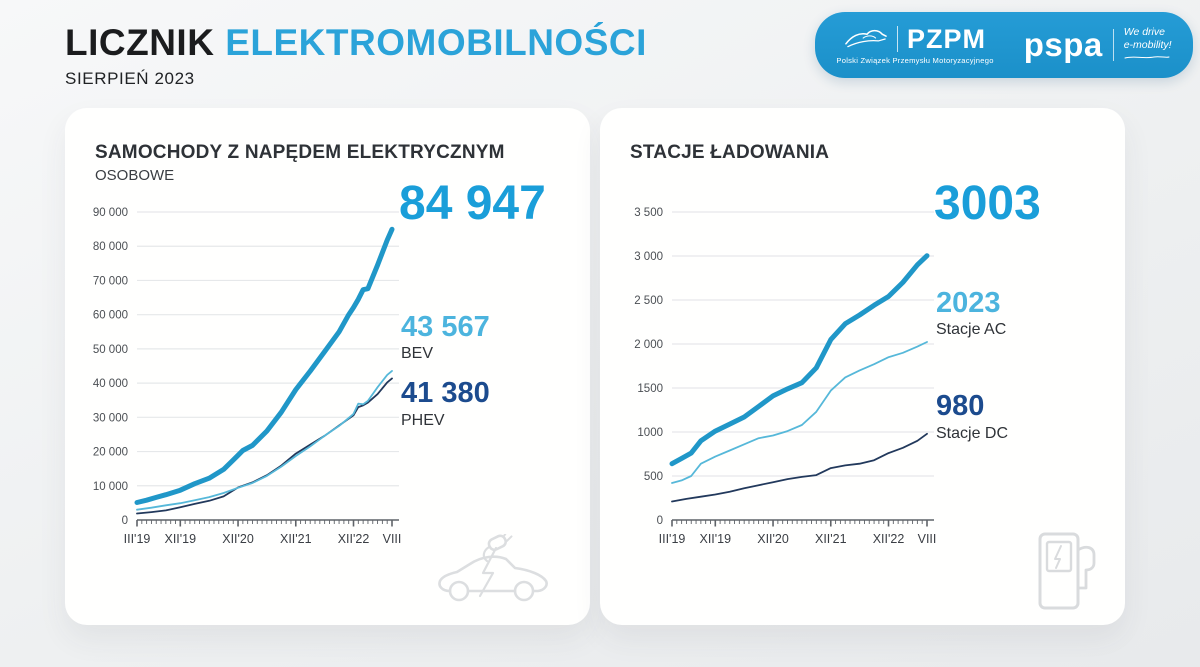 The height and width of the screenshot is (667, 1200). What do you see at coordinates (436, 42) in the screenshot?
I see `page-title-blue: ELEKTROMOBILNOŚCI` at bounding box center [436, 42].